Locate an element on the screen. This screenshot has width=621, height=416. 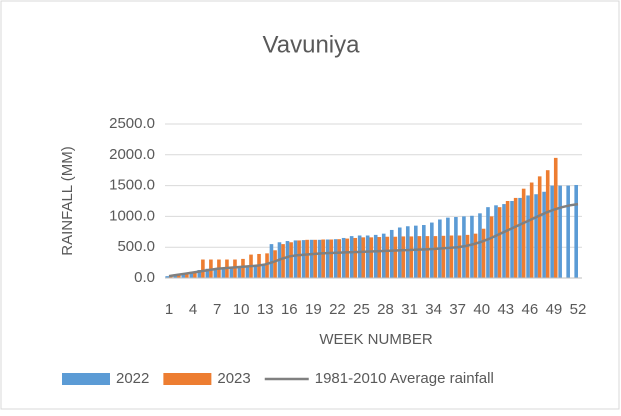
x-tick-label: 10 is located at coordinates (241, 309).